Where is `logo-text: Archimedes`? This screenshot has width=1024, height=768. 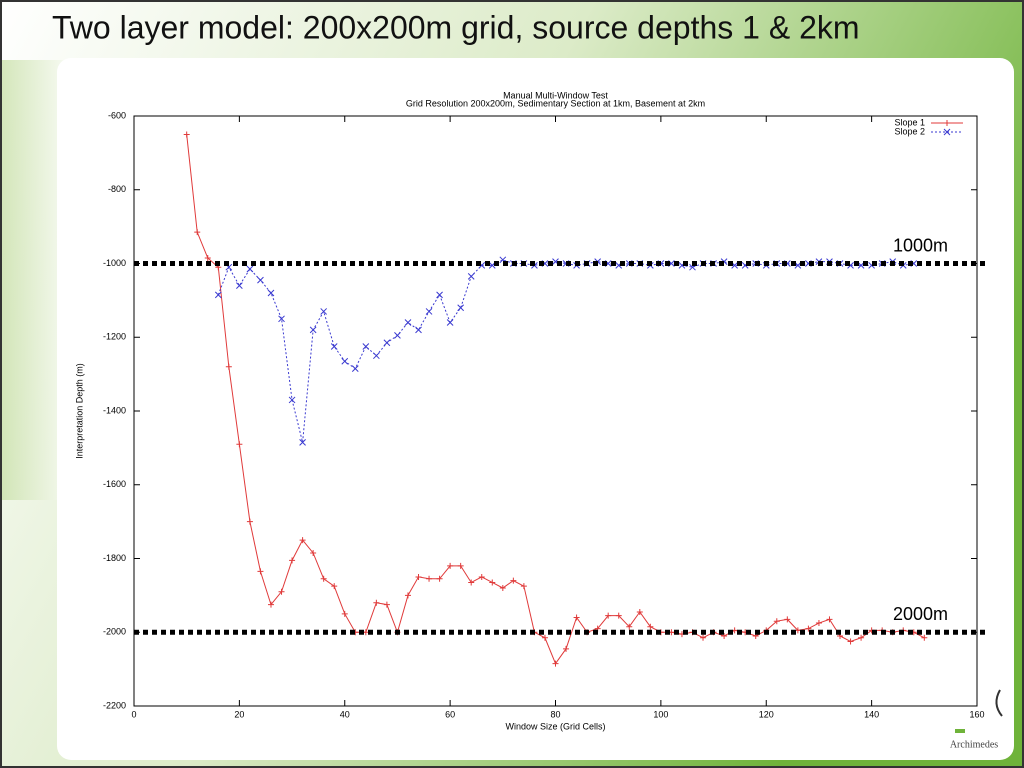 logo-text: Archimedes is located at coordinates (974, 744).